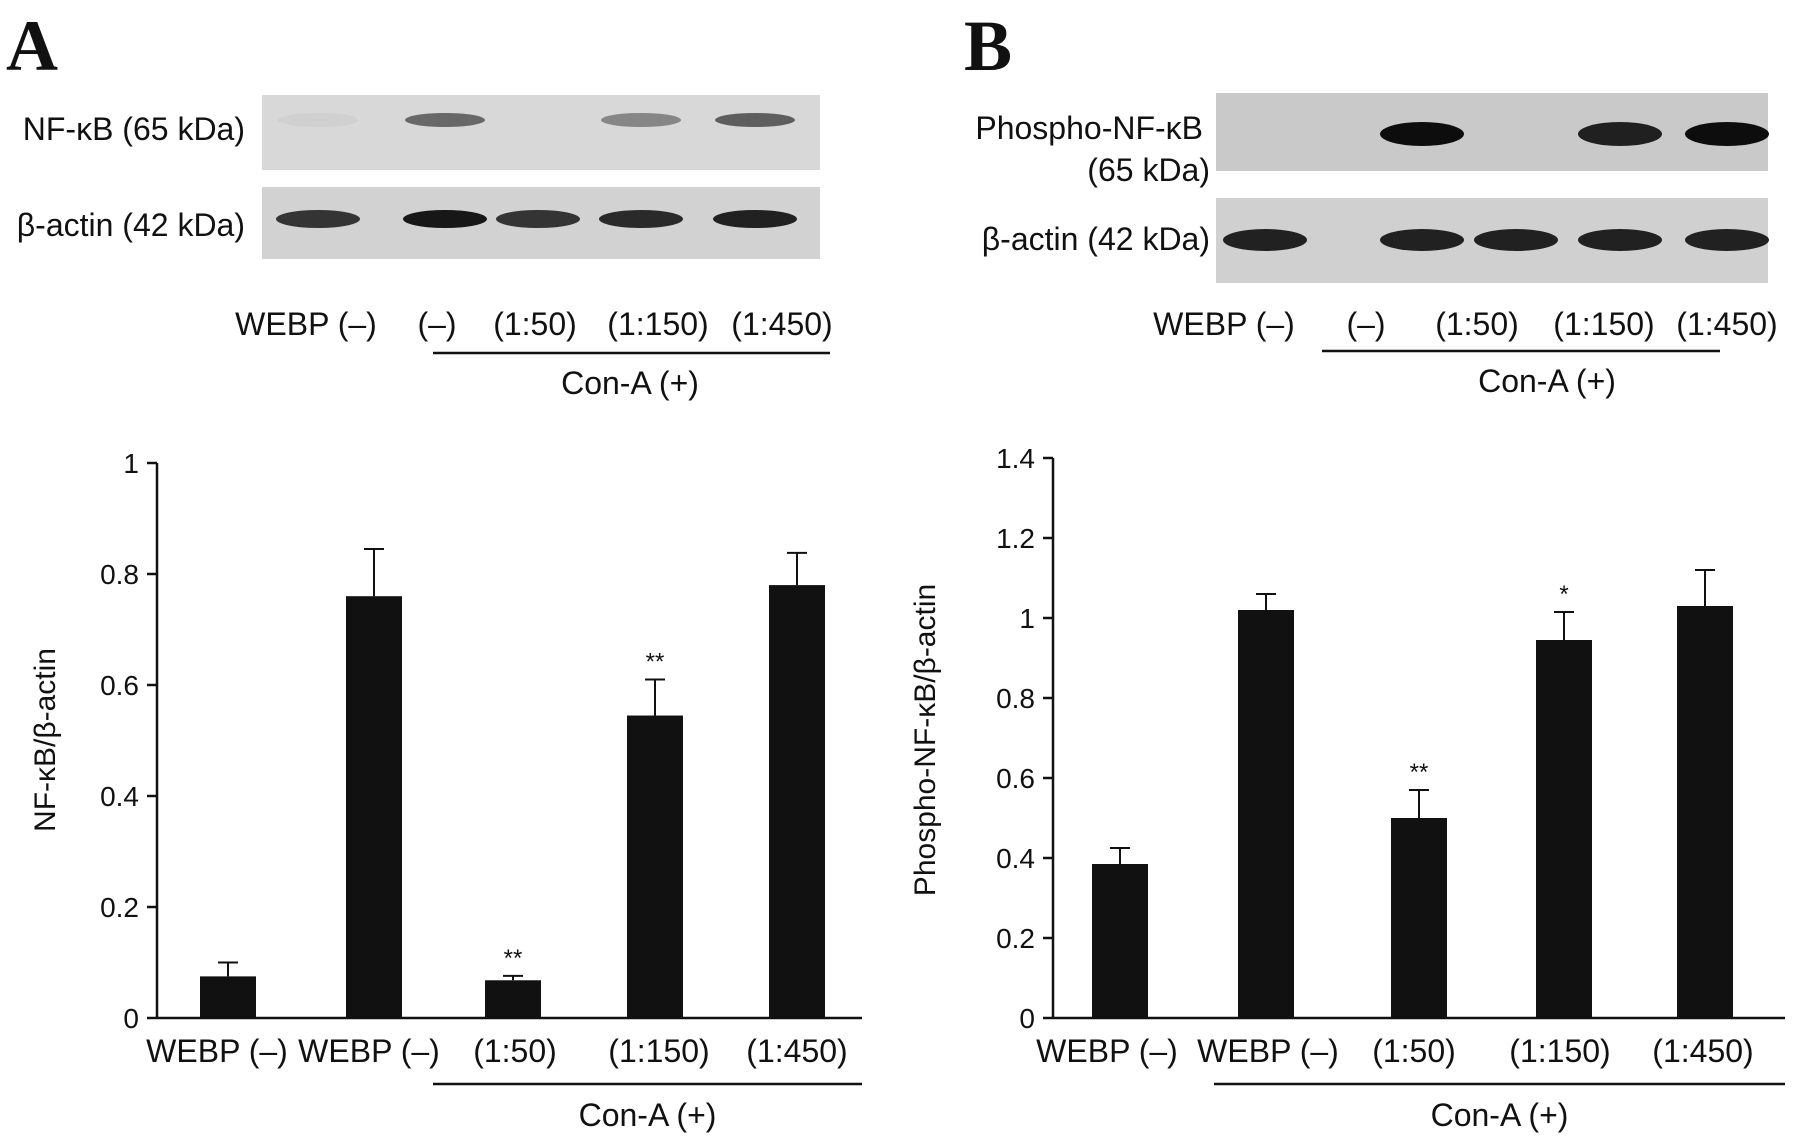 This screenshot has width=1795, height=1139. What do you see at coordinates (1603, 324) in the screenshot?
I see `blot-b-lane-label-3: (1:150)` at bounding box center [1603, 324].